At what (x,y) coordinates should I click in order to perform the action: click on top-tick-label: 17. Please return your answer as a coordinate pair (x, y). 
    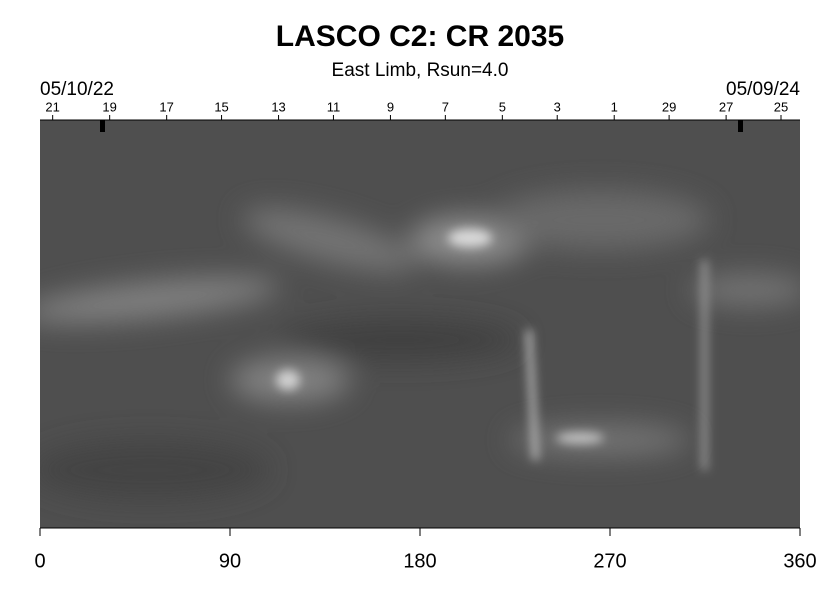
    Looking at the image, I should click on (166, 106).